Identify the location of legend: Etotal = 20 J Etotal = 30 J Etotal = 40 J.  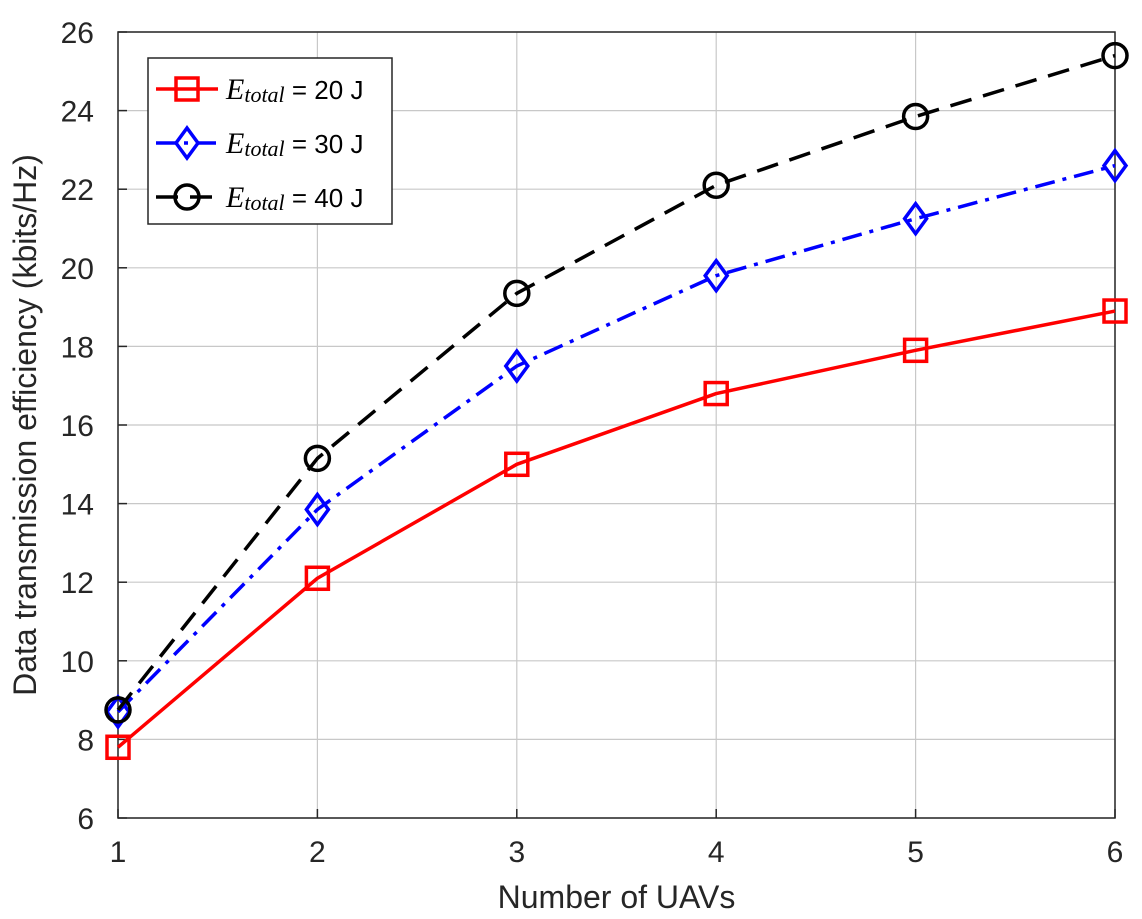
(270, 141).